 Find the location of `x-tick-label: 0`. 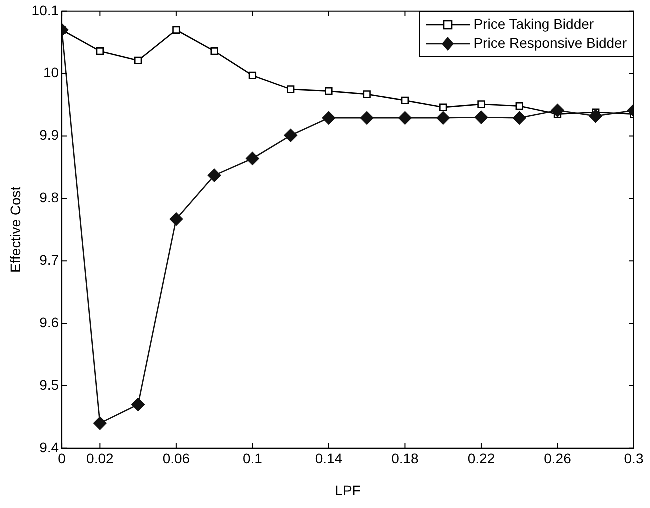

x-tick-label: 0 is located at coordinates (62, 458).